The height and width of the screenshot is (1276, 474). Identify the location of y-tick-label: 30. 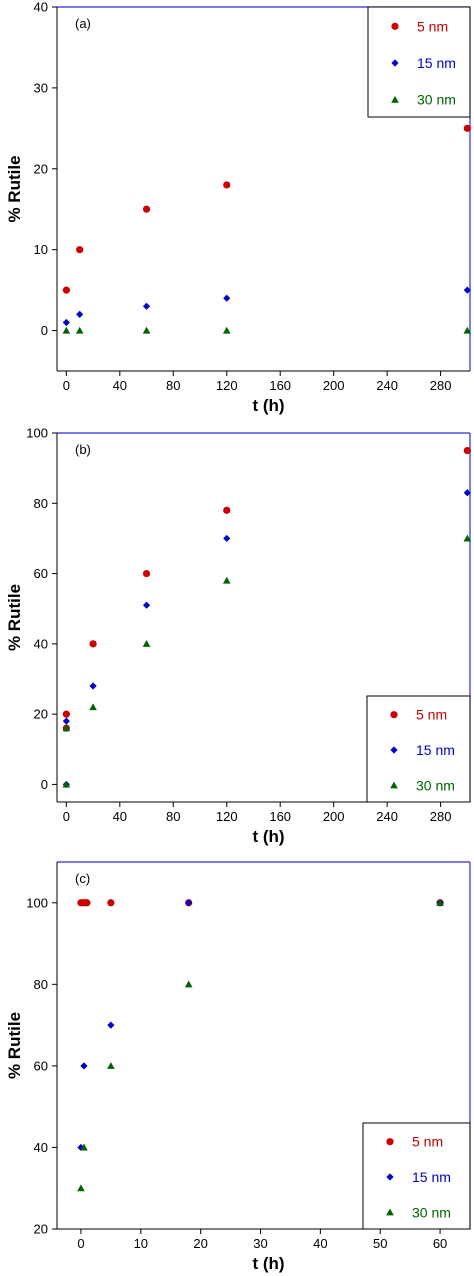
(41, 87).